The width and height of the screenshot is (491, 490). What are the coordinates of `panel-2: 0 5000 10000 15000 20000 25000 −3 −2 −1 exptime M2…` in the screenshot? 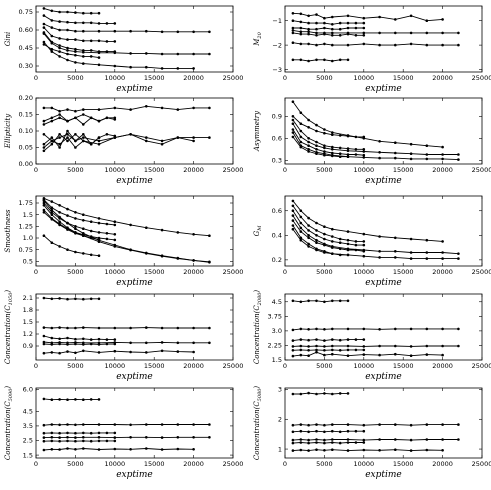 It's located at (372, 49).